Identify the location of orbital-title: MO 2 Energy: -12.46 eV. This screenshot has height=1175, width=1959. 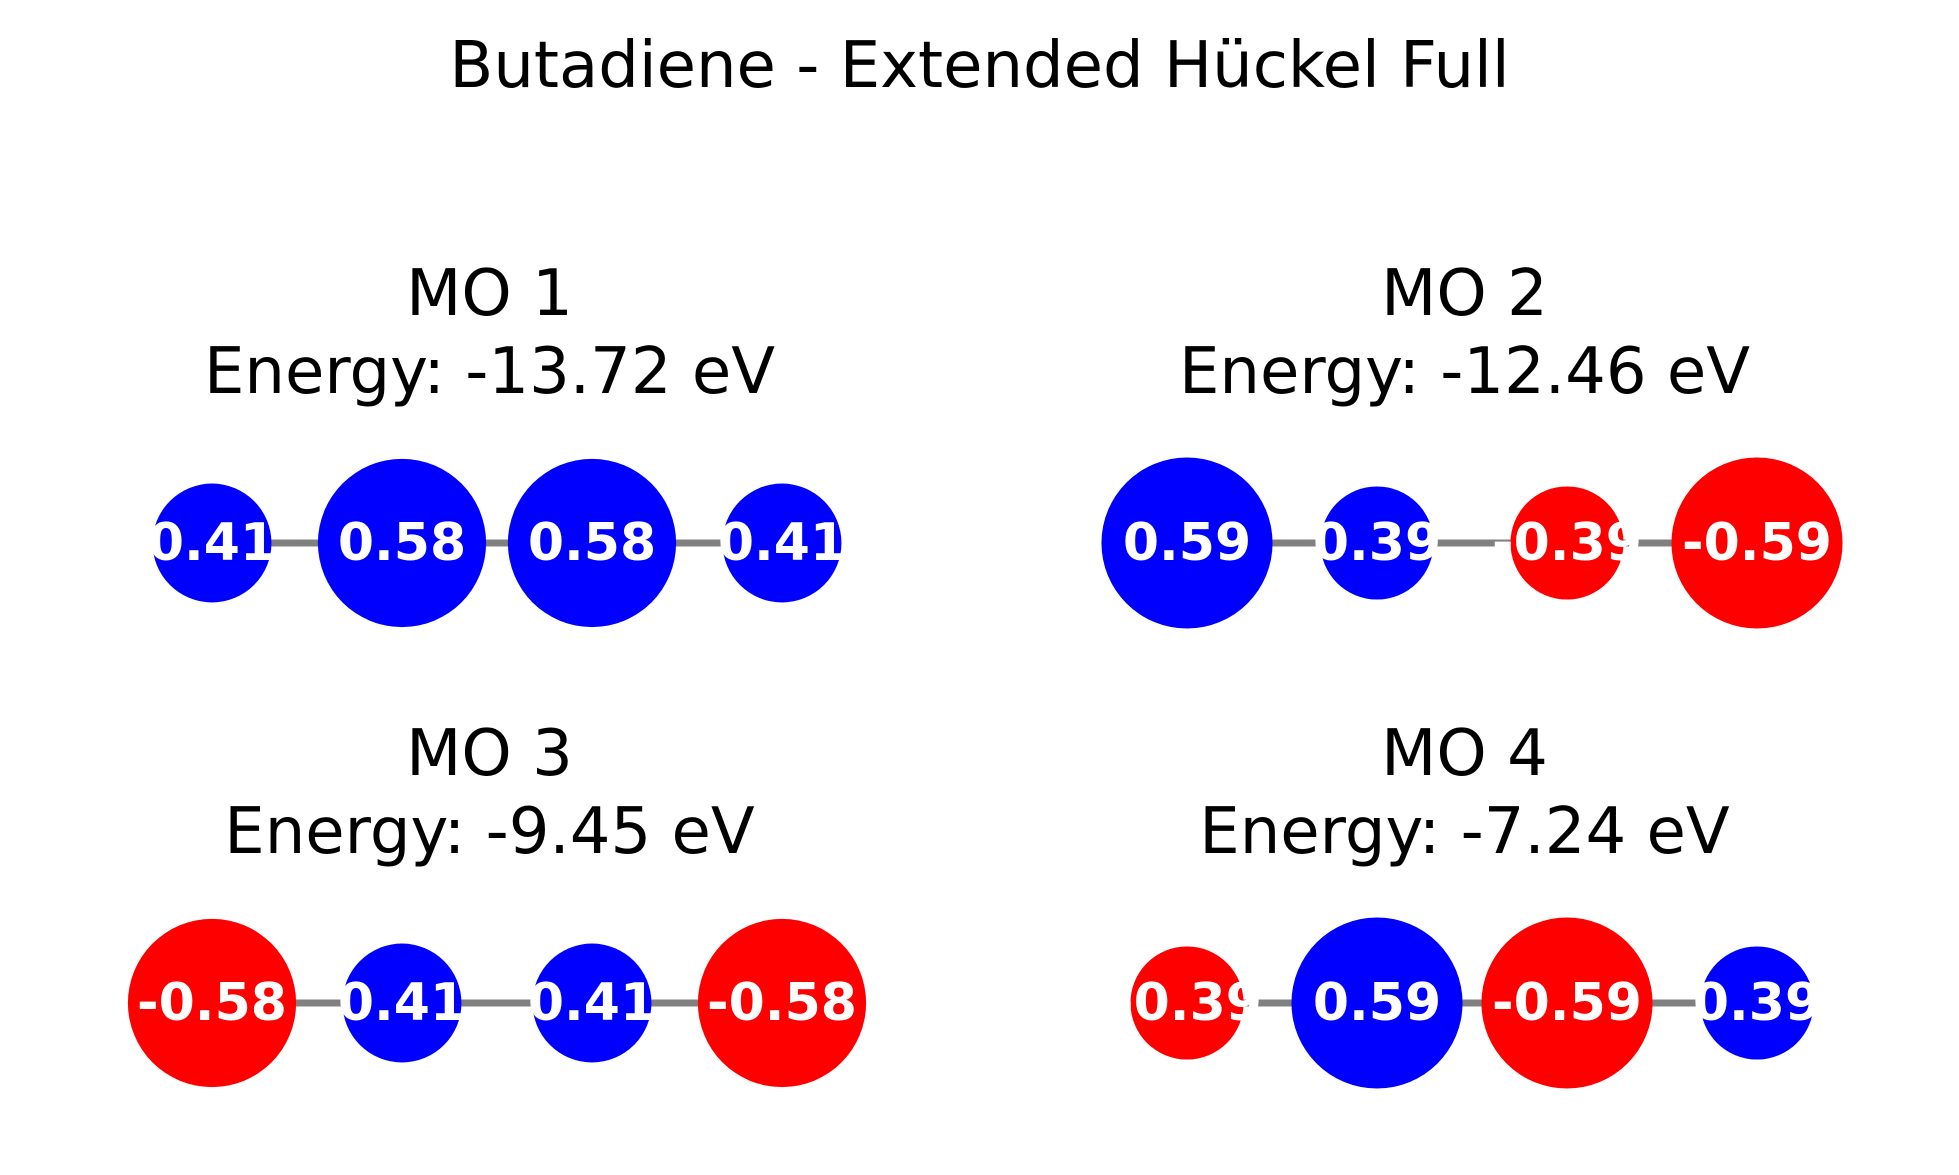
(1464, 333).